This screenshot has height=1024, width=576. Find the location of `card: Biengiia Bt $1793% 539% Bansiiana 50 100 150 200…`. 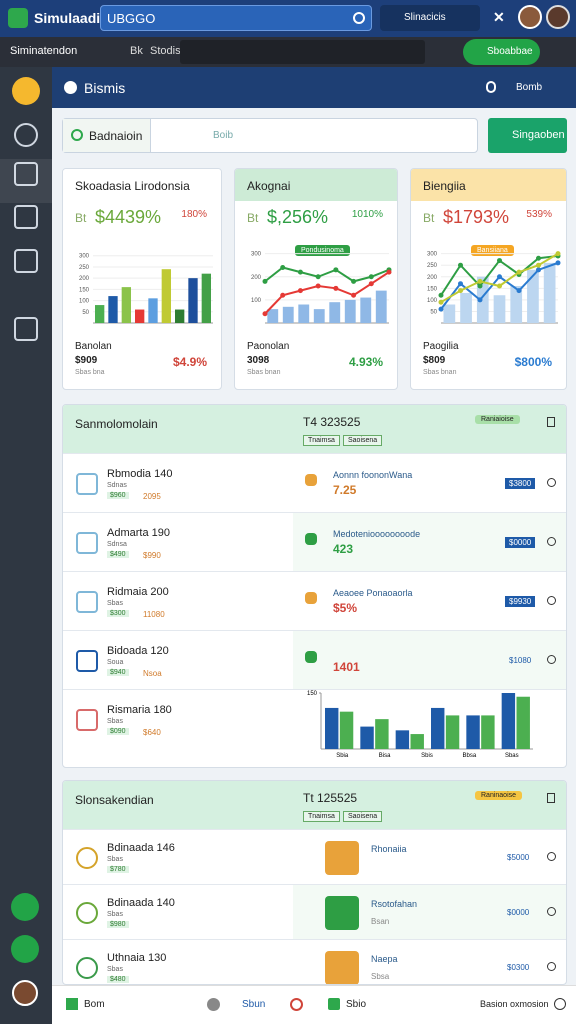

card: Biengiia Bt $1793% 539% Bansiiana 50 100 150 200… is located at coordinates (488, 279).